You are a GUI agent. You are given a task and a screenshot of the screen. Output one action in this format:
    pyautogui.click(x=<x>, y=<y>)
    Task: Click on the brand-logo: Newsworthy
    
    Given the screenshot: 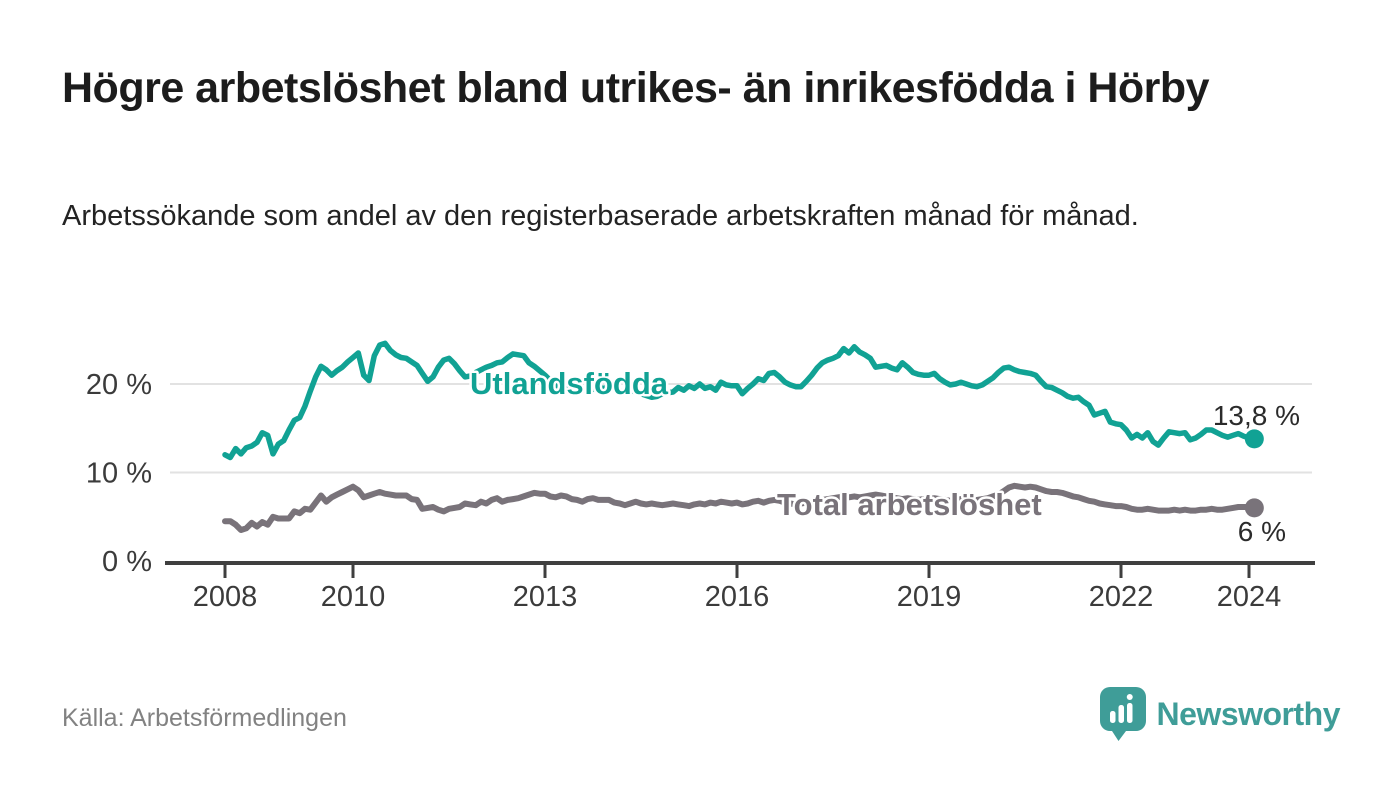 What is the action you would take?
    pyautogui.click(x=1220, y=714)
    